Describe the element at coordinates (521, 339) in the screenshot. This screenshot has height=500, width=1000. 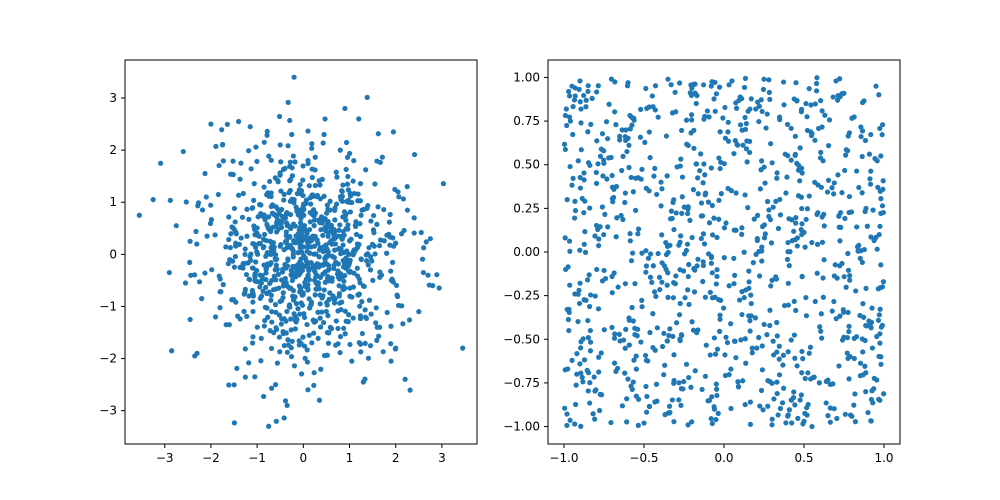
I see `uniform-scatter-y-tick-label: −0.50` at that location.